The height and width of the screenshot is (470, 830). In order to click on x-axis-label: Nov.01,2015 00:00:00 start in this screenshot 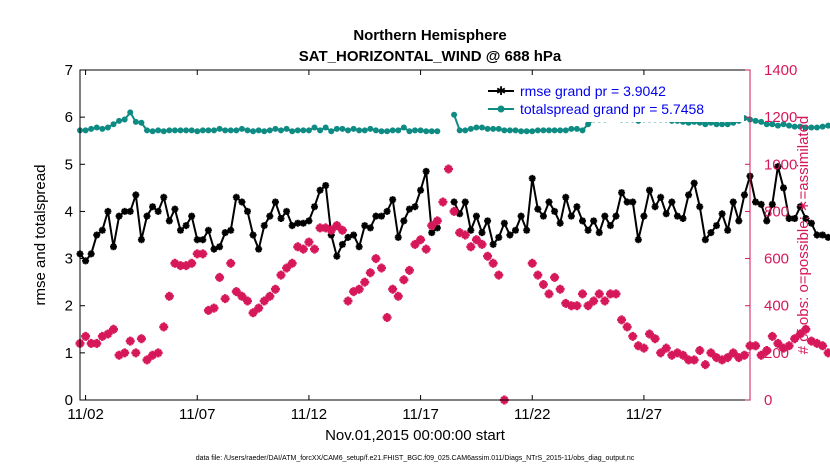, I will do `click(415, 435)`.